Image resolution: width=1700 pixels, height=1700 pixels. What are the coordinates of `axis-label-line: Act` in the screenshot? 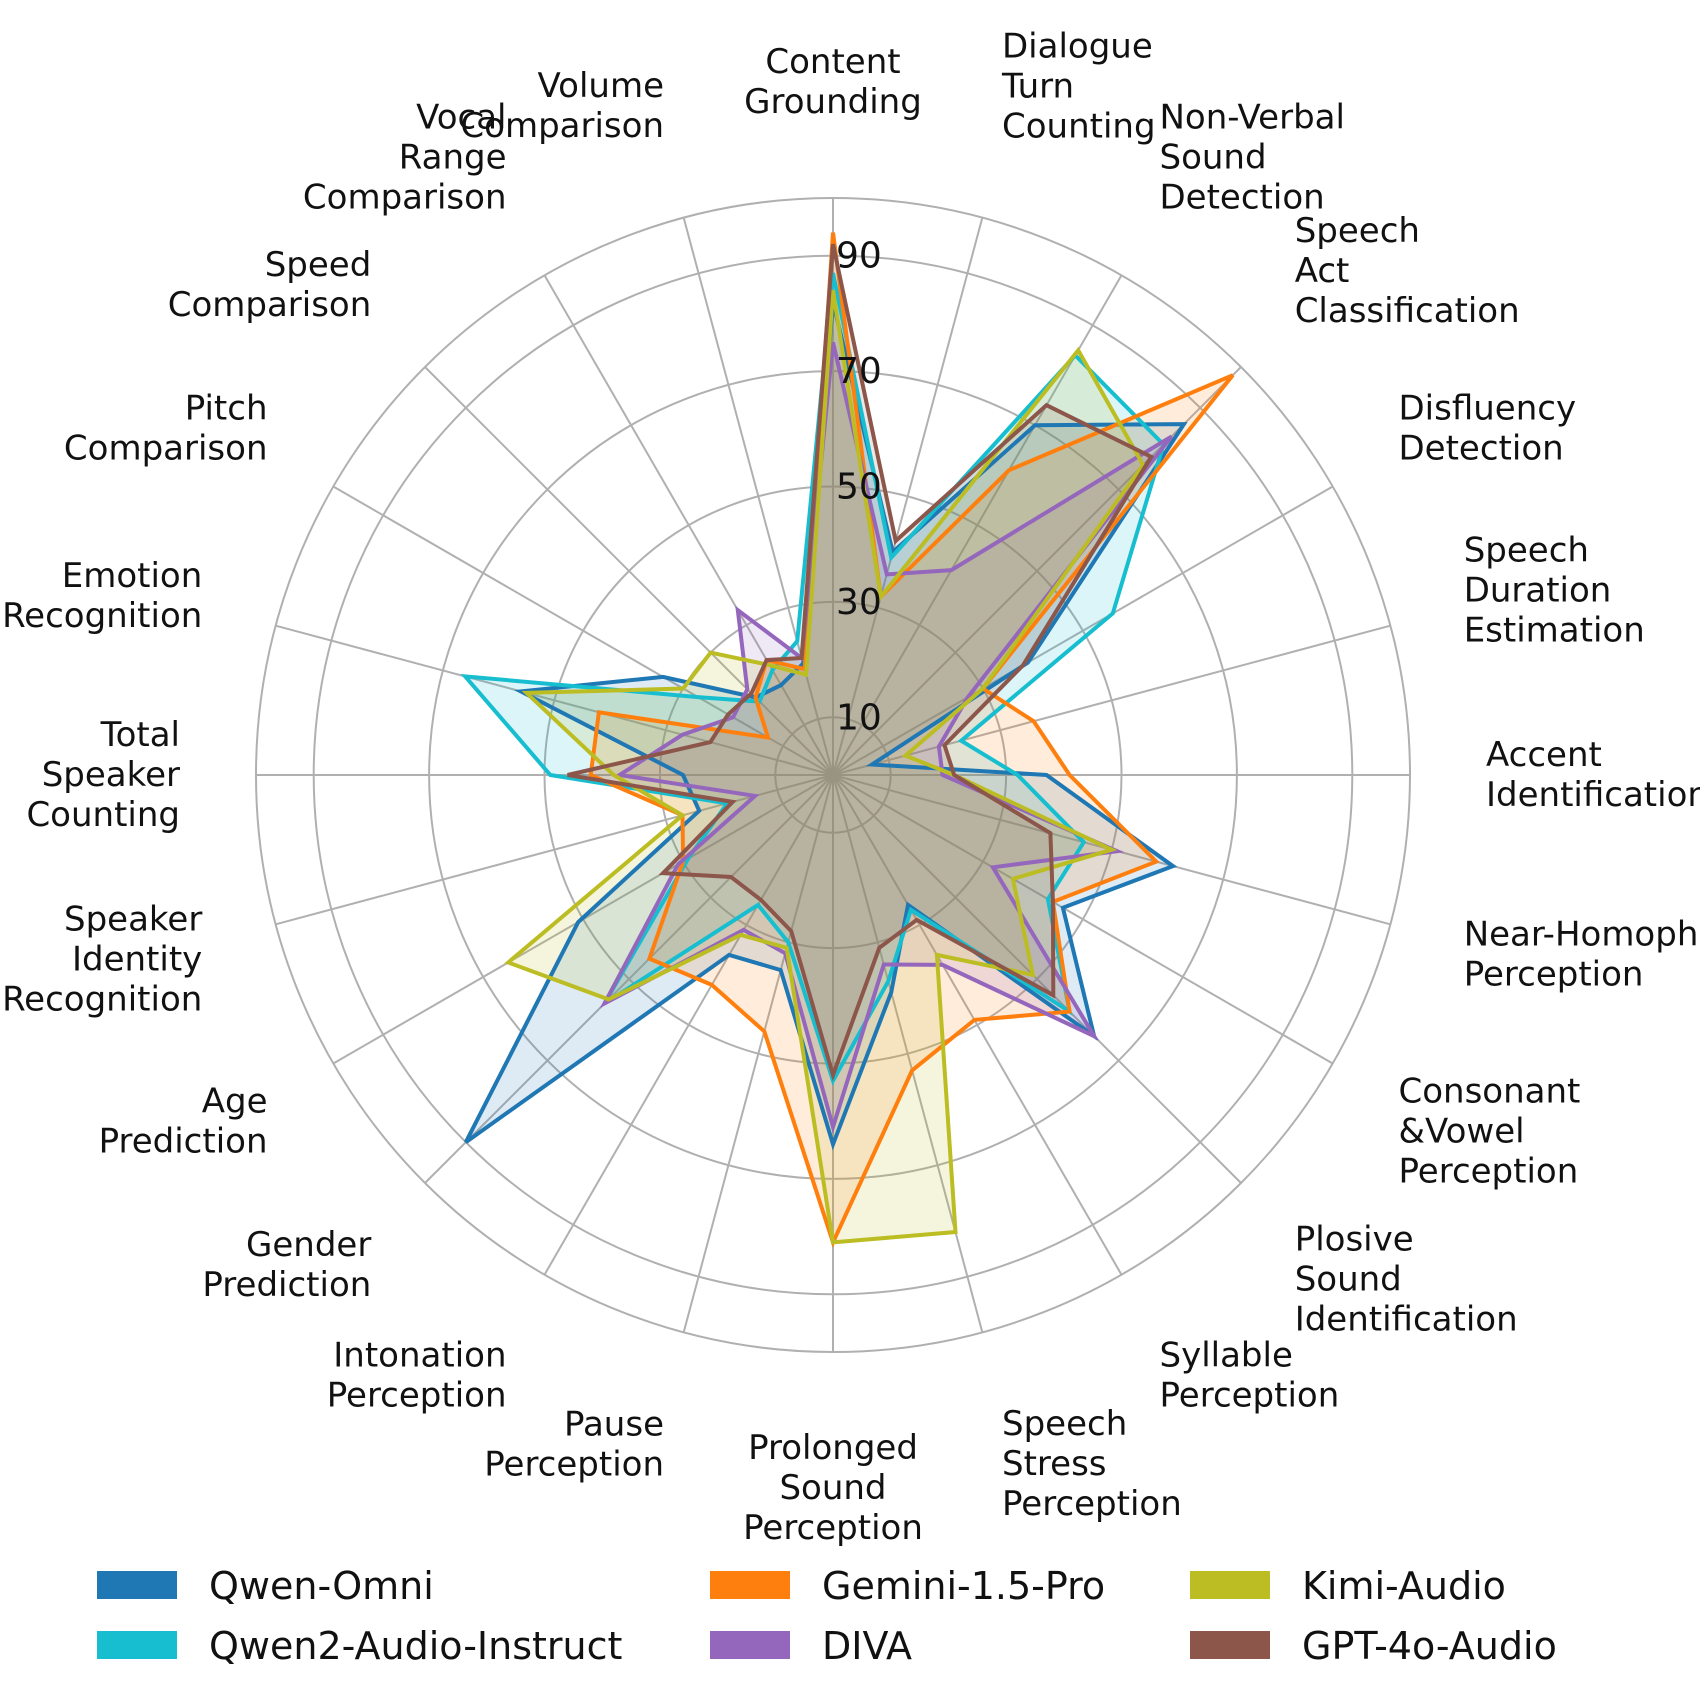 It's located at (1322, 271).